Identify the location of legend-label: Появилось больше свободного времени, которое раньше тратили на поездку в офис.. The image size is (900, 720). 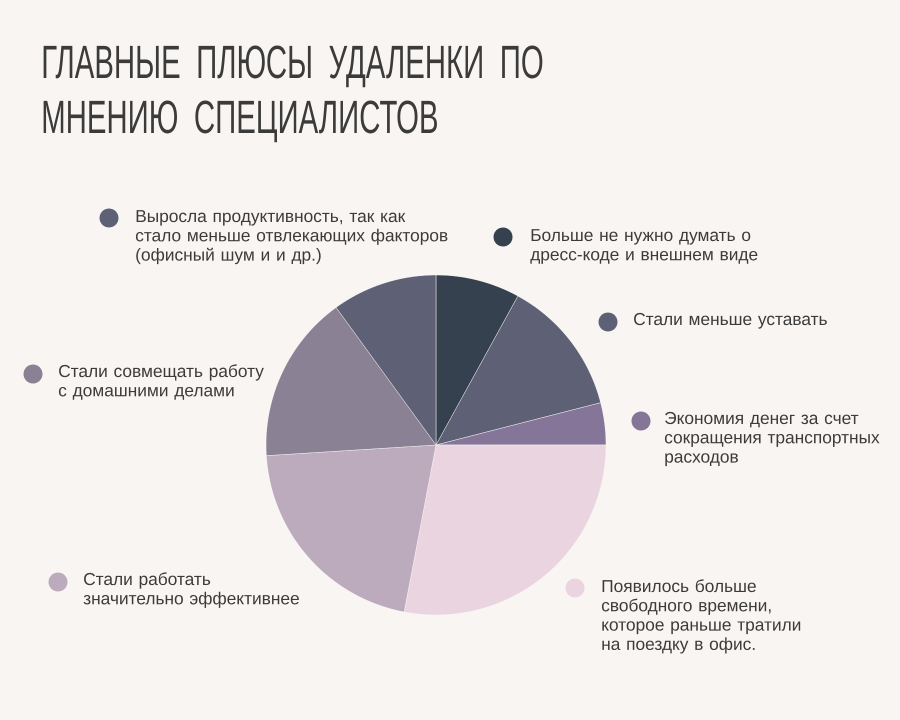
(701, 616).